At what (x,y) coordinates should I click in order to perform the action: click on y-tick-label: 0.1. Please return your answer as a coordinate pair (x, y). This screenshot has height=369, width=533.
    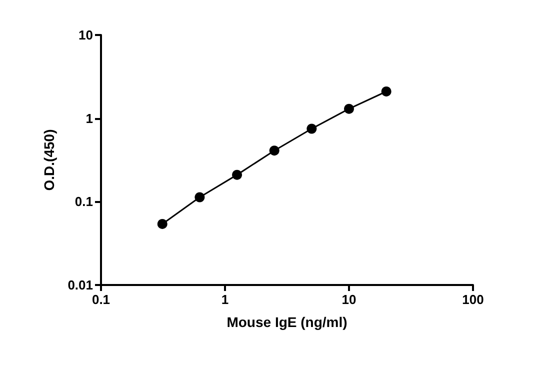
    Looking at the image, I should click on (83, 202).